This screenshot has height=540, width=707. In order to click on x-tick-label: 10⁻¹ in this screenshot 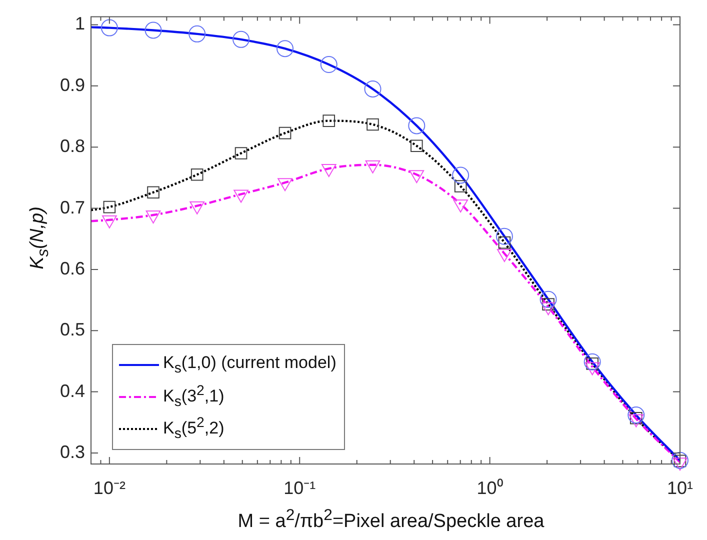, I will do `click(300, 488)`.